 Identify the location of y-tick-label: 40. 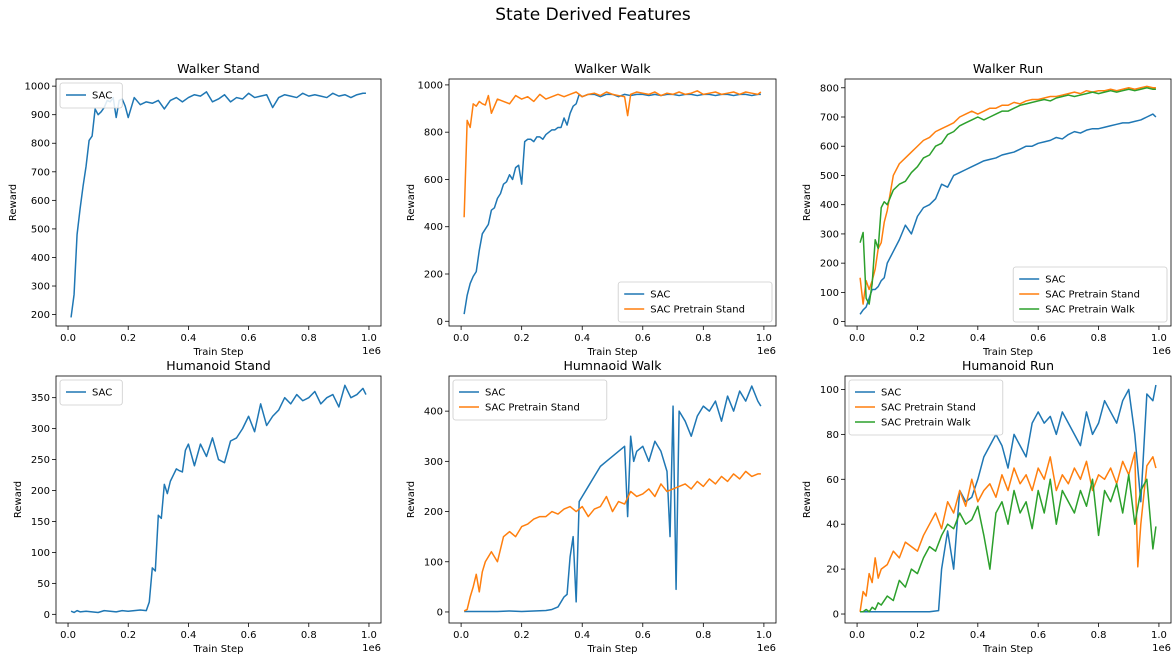
(832, 525).